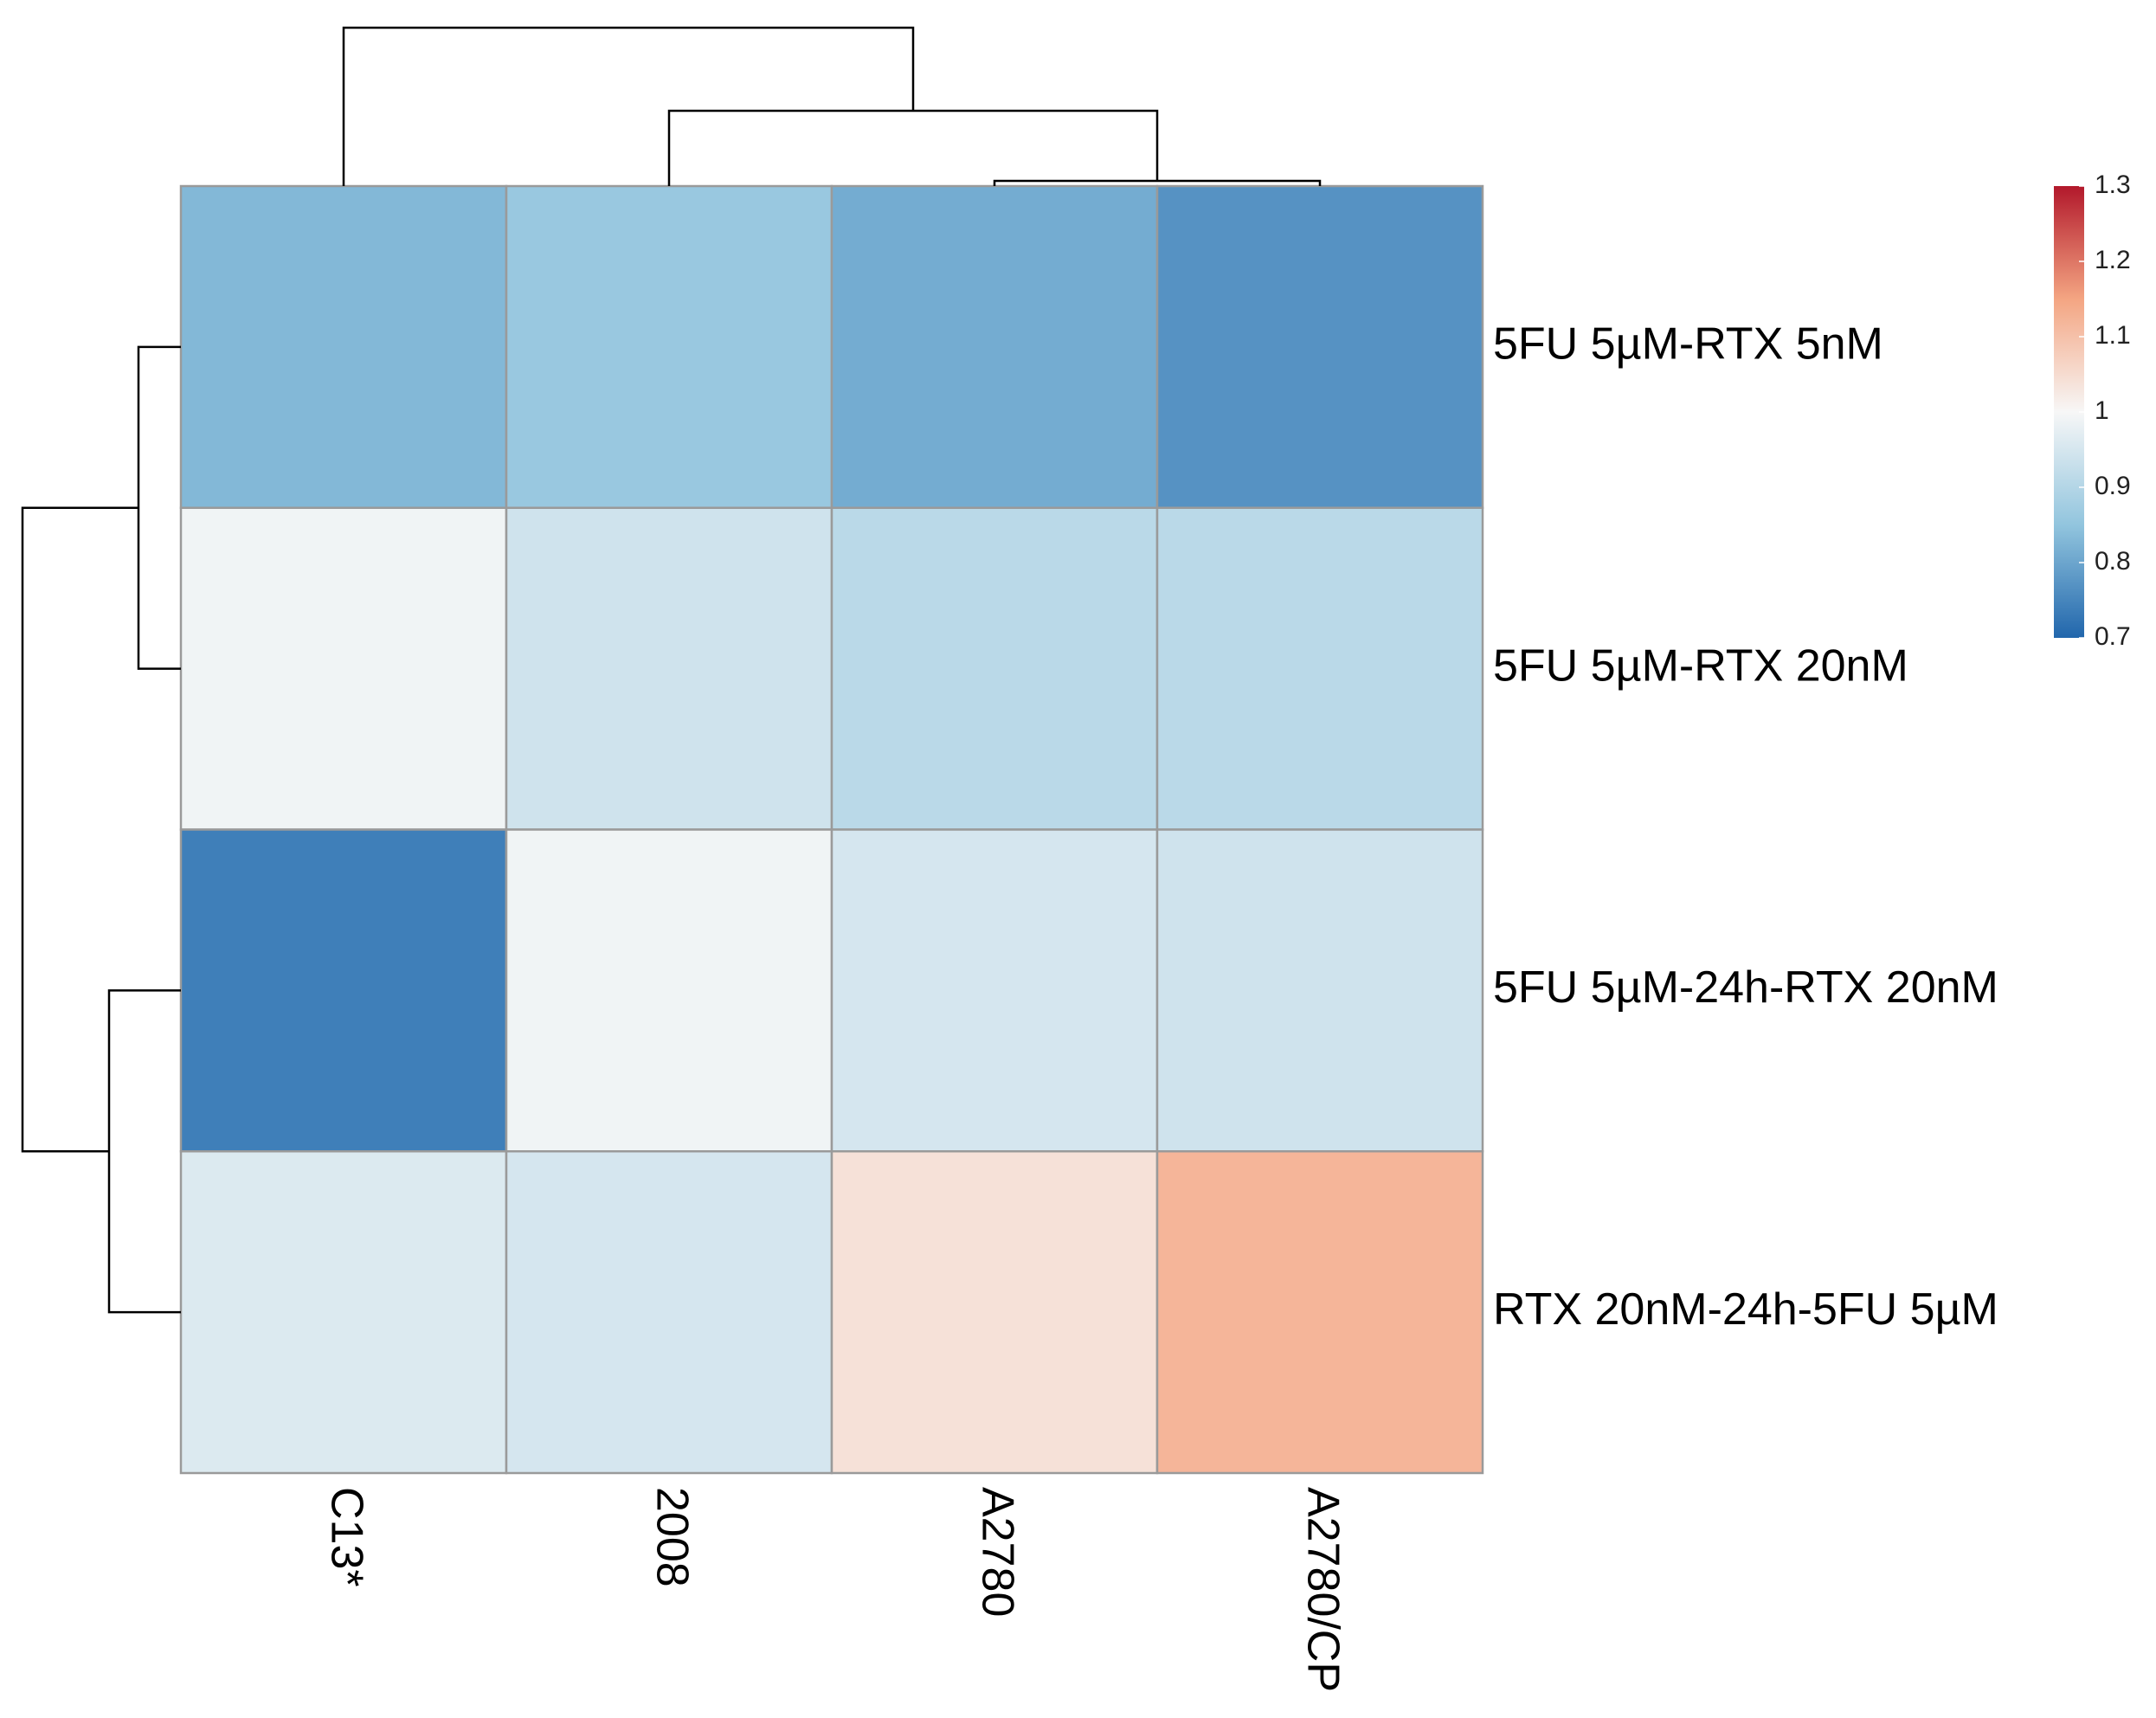 The image size is (2156, 1718). Describe the element at coordinates (2113, 636) in the screenshot. I see `c-tick-label: 0.7` at that location.